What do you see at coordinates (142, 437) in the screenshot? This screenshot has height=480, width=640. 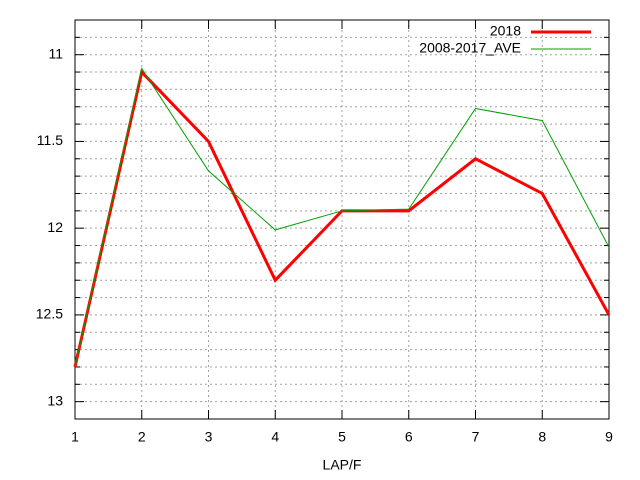 I see `x-tick-label: 2` at bounding box center [142, 437].